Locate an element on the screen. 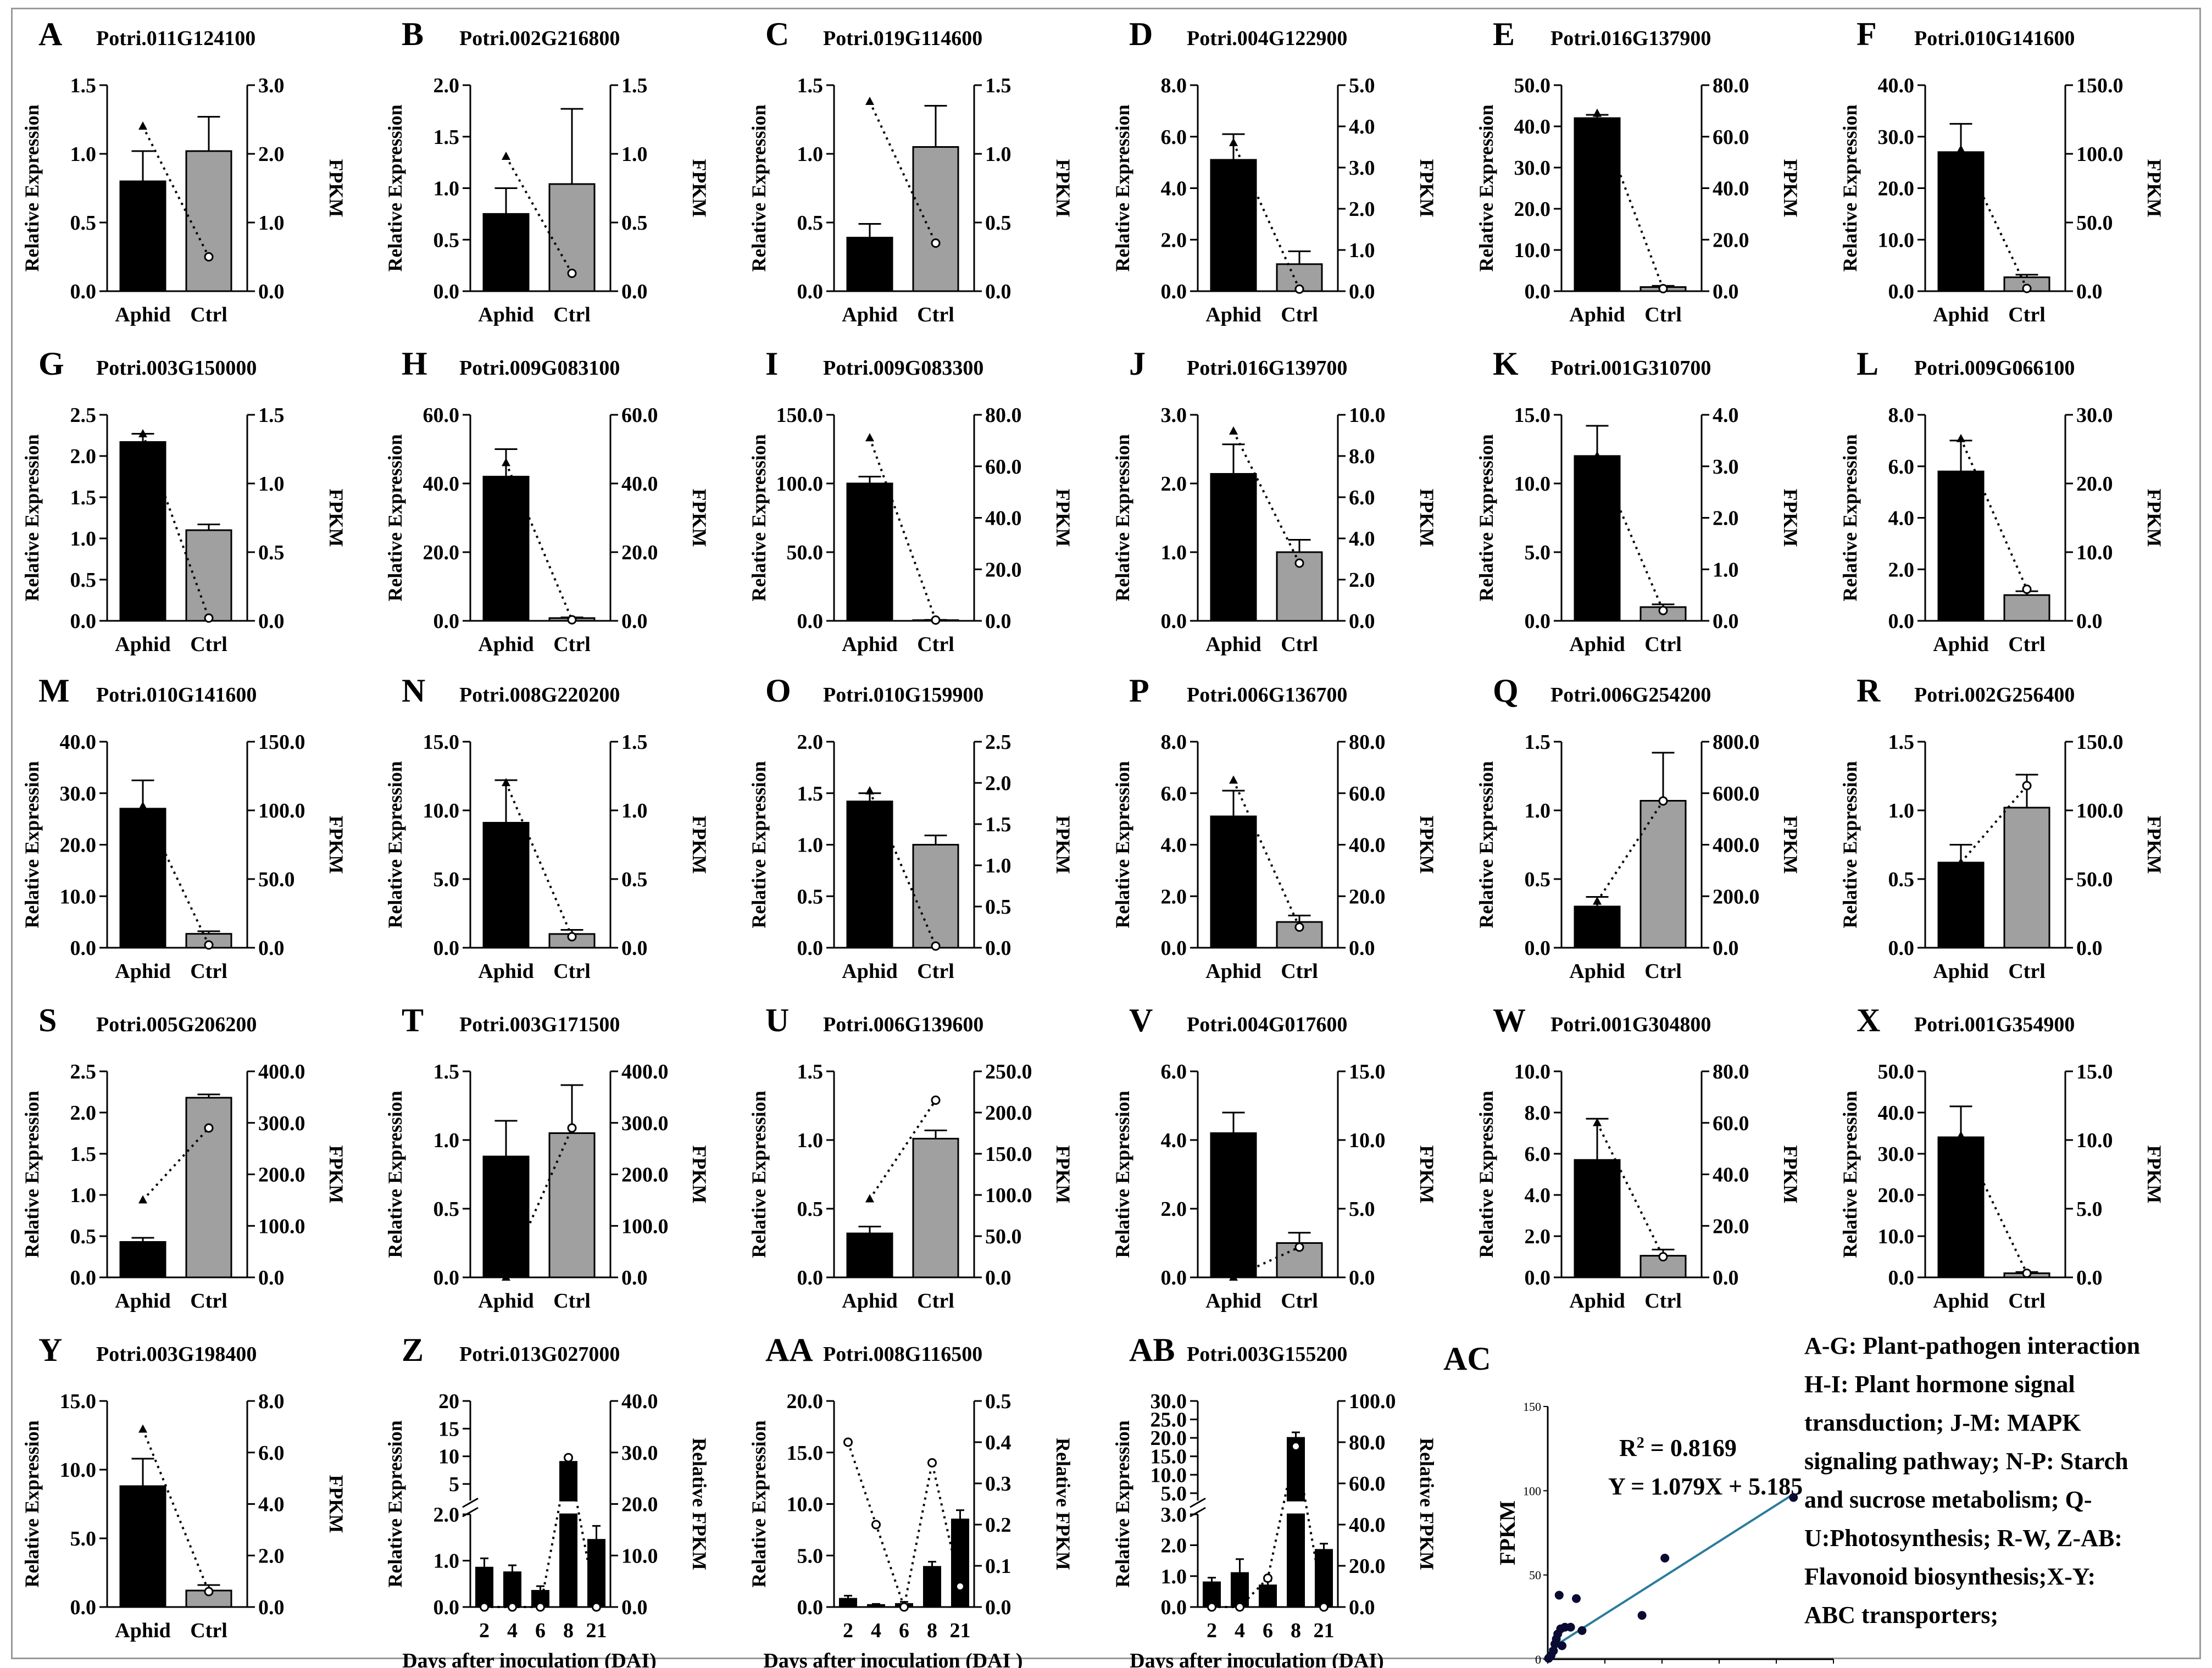  ytick-label-right-k: 2.0 is located at coordinates (1726, 518).